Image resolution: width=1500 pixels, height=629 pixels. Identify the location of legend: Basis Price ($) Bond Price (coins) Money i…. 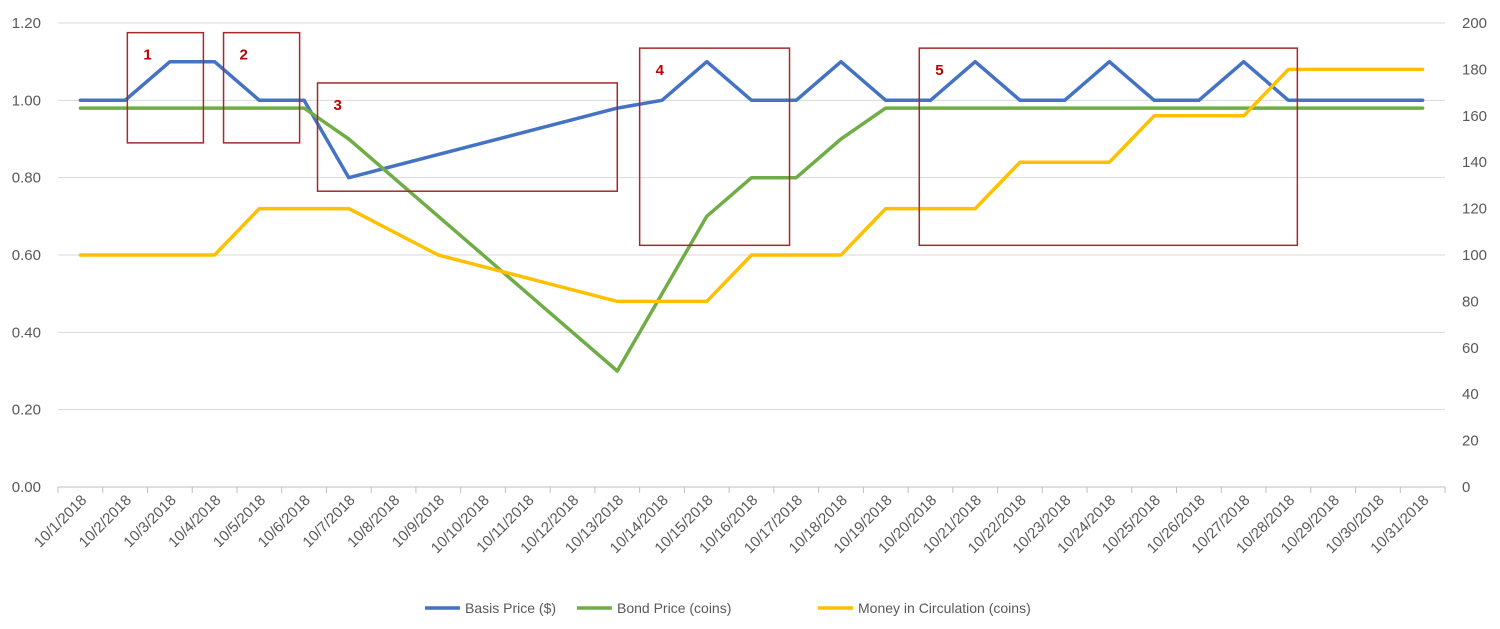
(728, 608).